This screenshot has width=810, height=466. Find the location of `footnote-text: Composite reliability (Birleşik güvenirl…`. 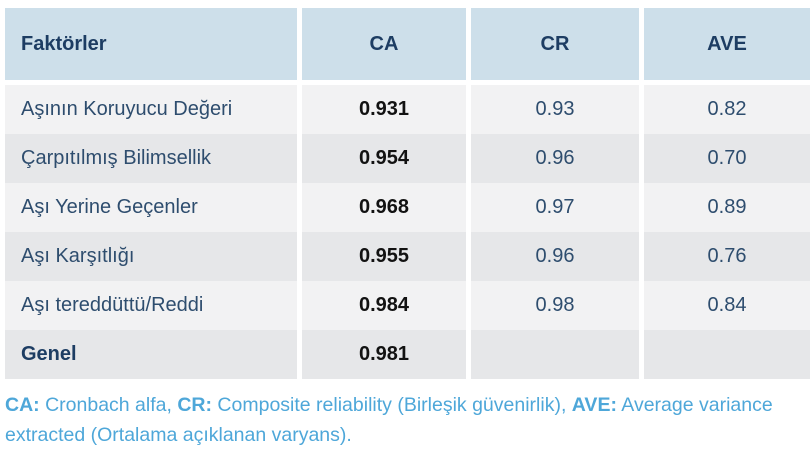

footnote-text: Composite reliability (Birleşik güvenirl… is located at coordinates (392, 405).